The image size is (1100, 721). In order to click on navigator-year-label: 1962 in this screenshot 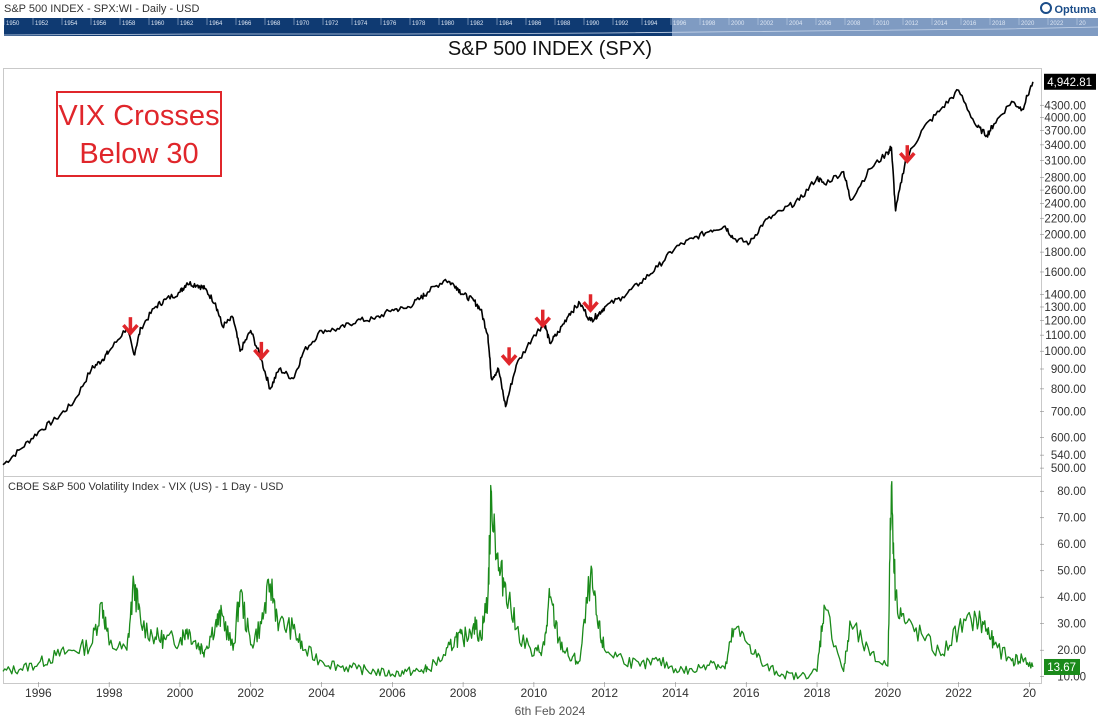, I will do `click(187, 24)`.